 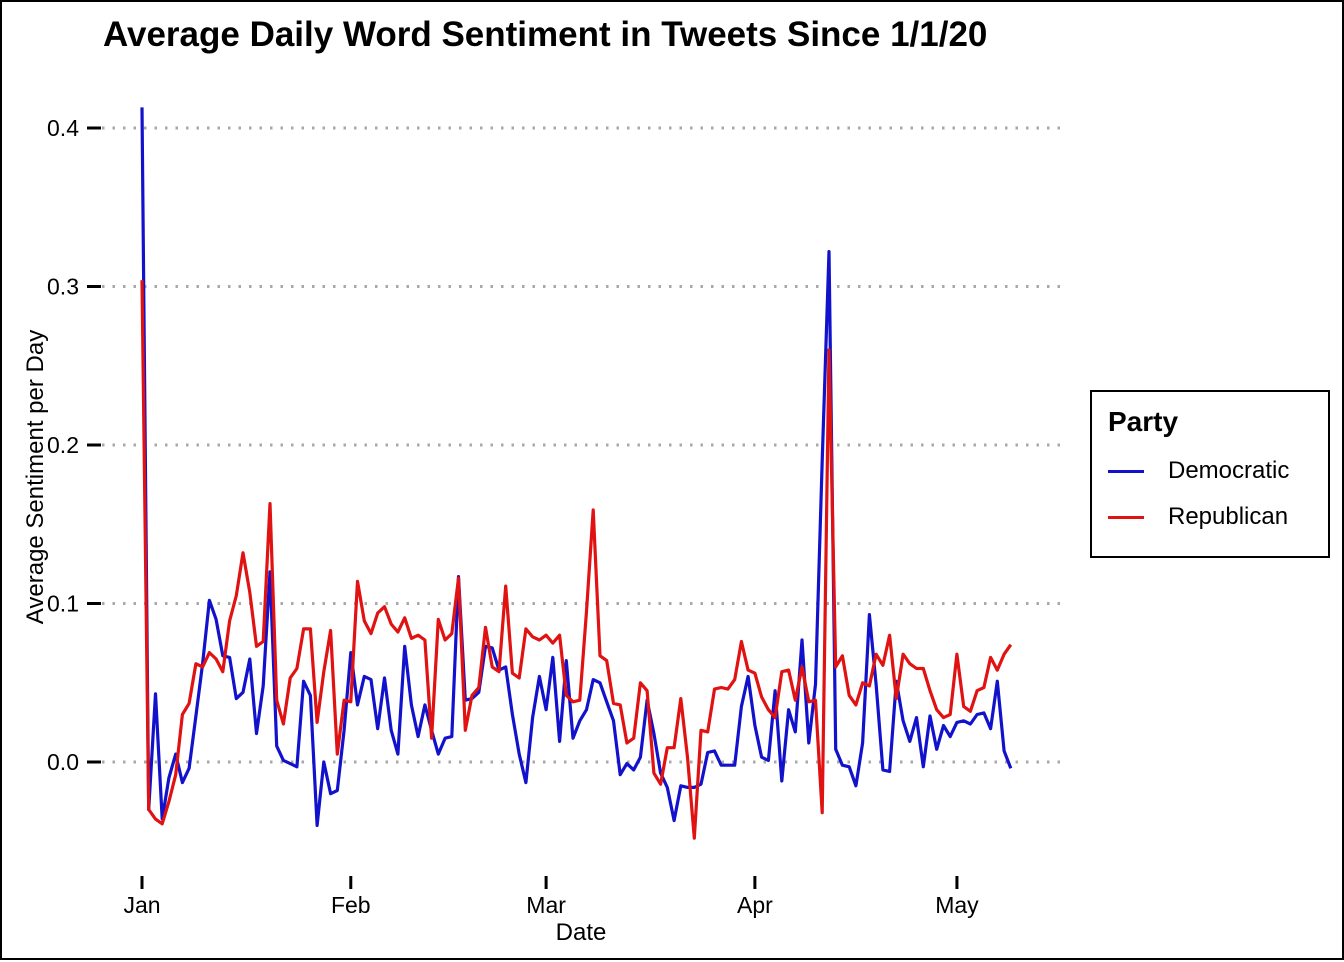 I want to click on legend-label-republican: Republican, so click(x=1228, y=516).